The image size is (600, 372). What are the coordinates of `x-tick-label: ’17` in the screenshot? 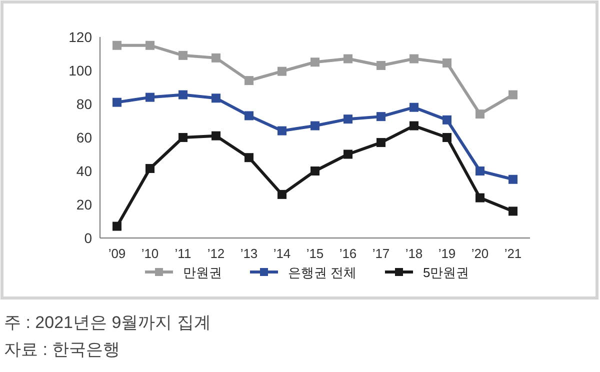 It's located at (381, 253).